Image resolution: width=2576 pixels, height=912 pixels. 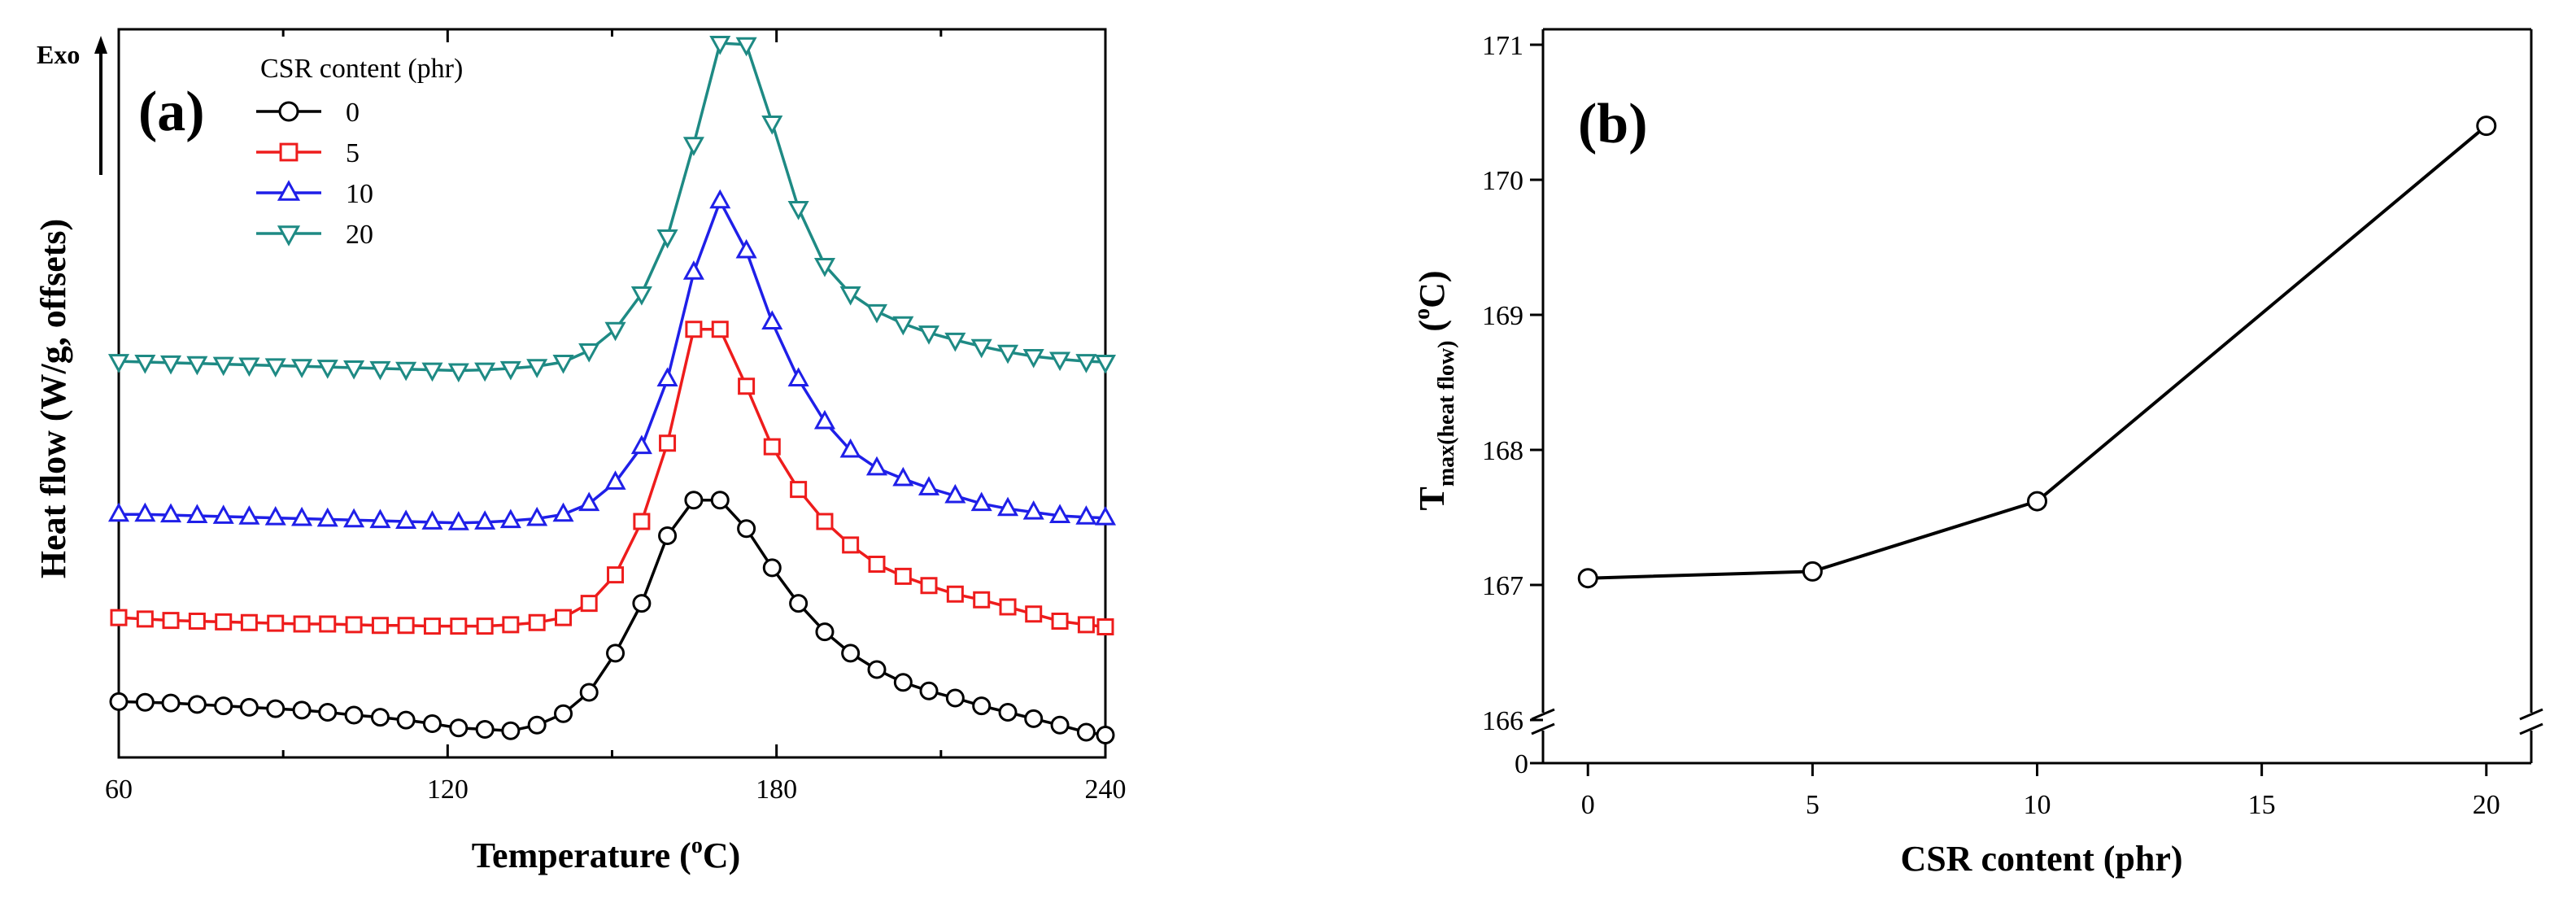 I want to click on series-5-phr, so click(x=612, y=478).